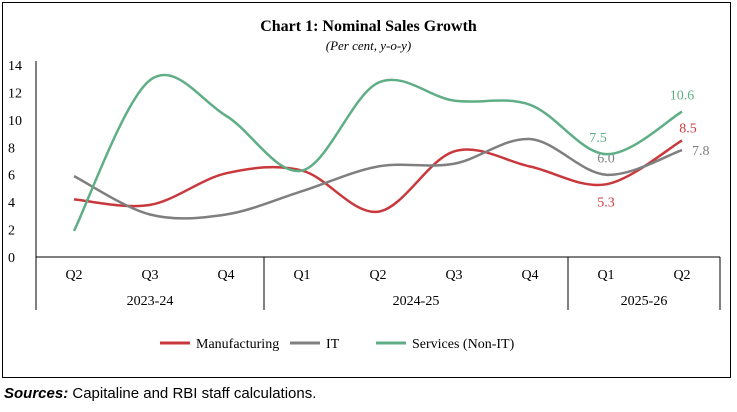 This screenshot has height=412, width=737. I want to click on y-tick-label: 14, so click(15, 66).